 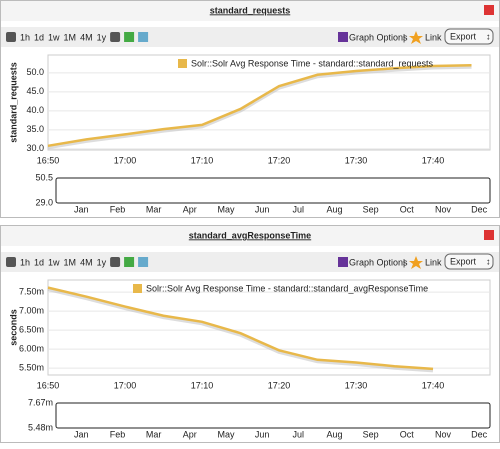 I want to click on line-shadow, so click(x=240, y=330).